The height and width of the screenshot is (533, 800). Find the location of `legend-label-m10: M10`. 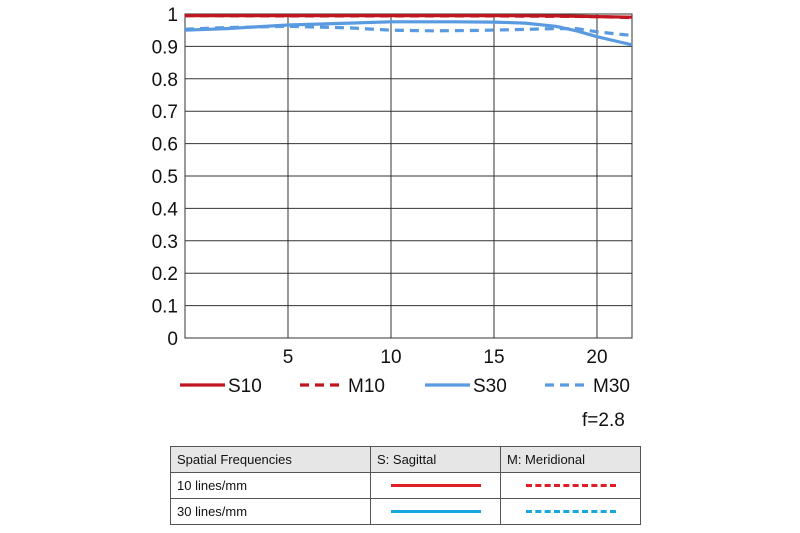

legend-label-m10: M10 is located at coordinates (366, 386).